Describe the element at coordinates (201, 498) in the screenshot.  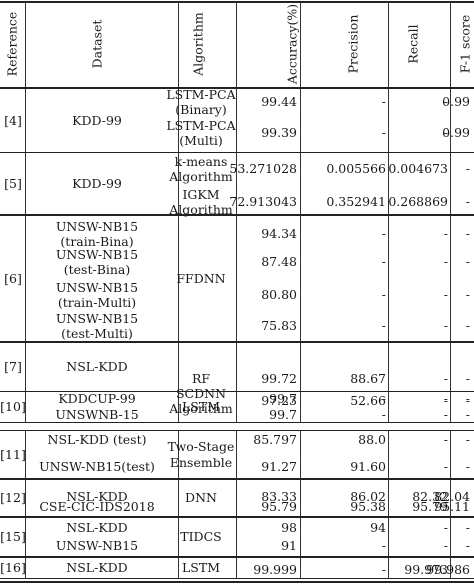
I see `algorithm-cell: DNN` at that location.